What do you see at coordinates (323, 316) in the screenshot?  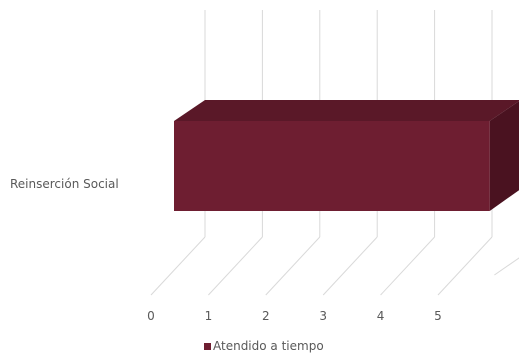 I see `x-tick-label: 3` at bounding box center [323, 316].